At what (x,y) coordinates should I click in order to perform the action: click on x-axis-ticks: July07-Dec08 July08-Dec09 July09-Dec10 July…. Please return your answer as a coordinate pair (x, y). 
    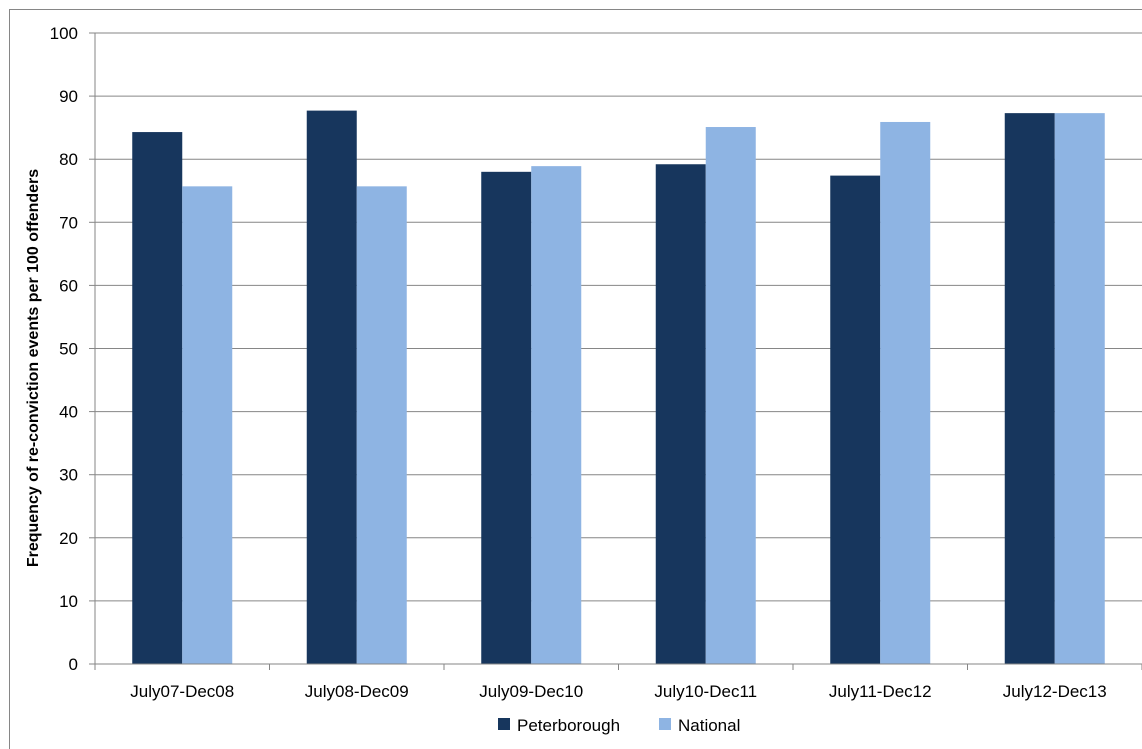
    Looking at the image, I should click on (618, 682).